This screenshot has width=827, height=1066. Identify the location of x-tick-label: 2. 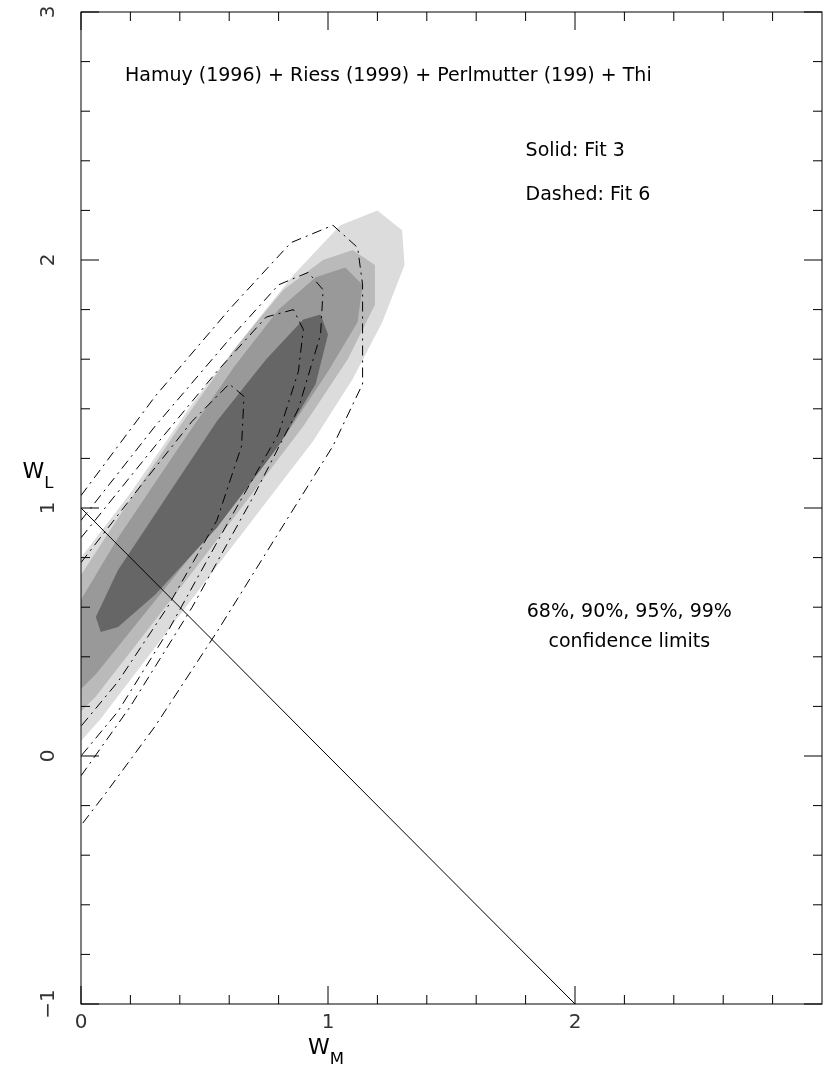
(575, 1021).